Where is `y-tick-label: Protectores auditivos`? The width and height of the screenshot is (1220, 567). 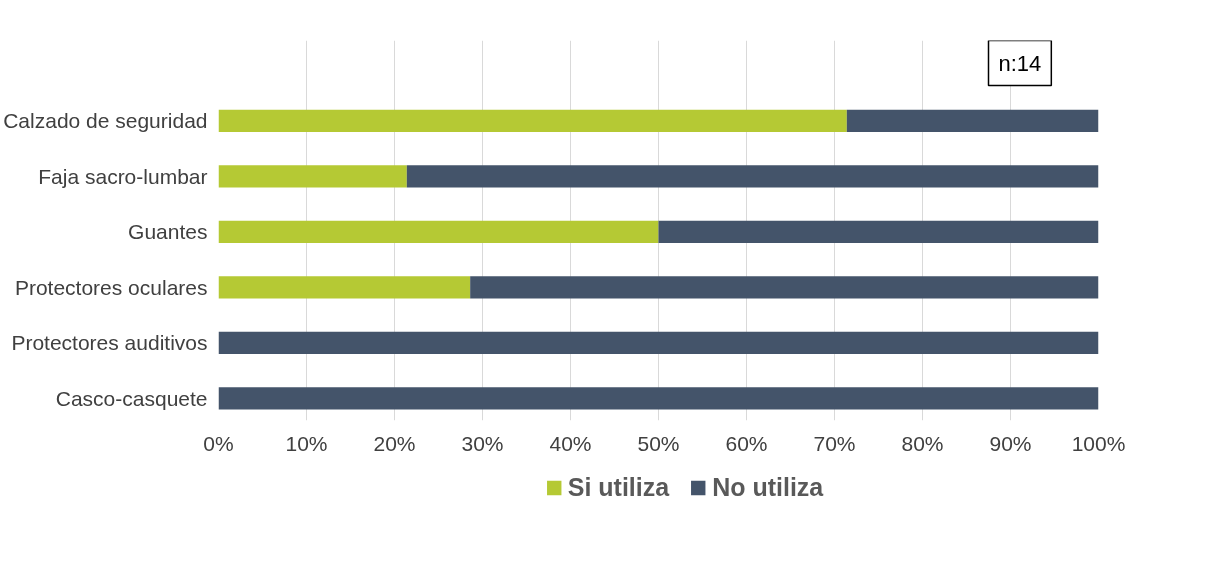
y-tick-label: Protectores auditivos is located at coordinates (109, 343).